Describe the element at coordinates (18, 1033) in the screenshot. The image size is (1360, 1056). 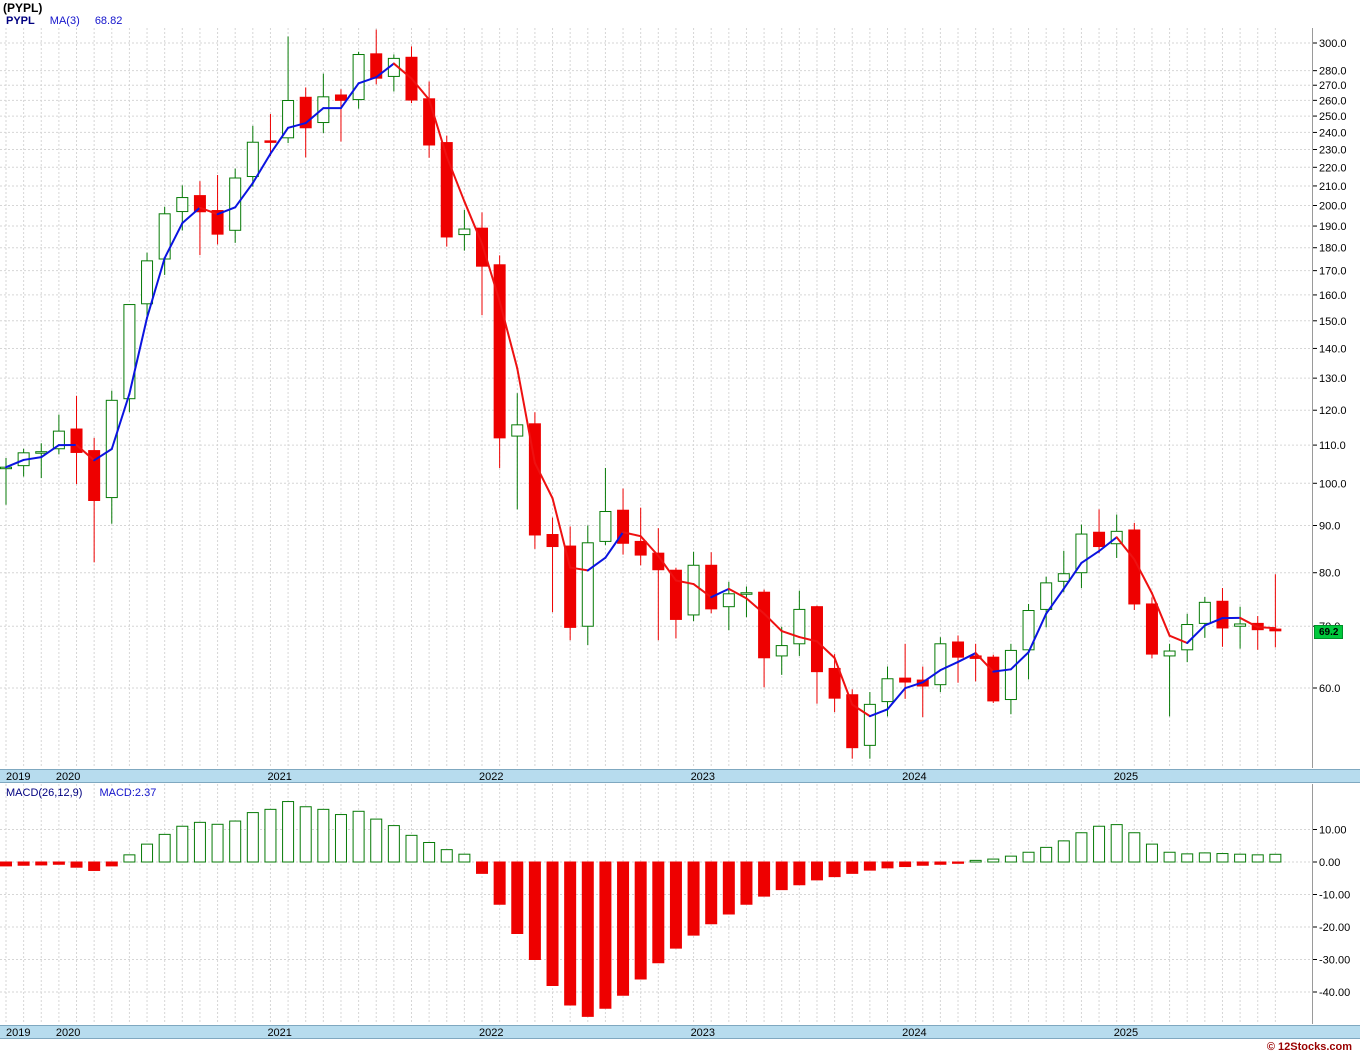
I see `timeline-year-label: 2019` at that location.